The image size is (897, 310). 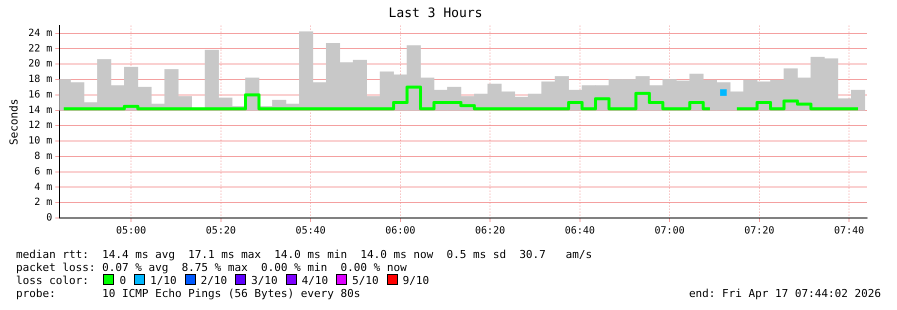 I want to click on legend-label: 1/10, so click(x=163, y=280).